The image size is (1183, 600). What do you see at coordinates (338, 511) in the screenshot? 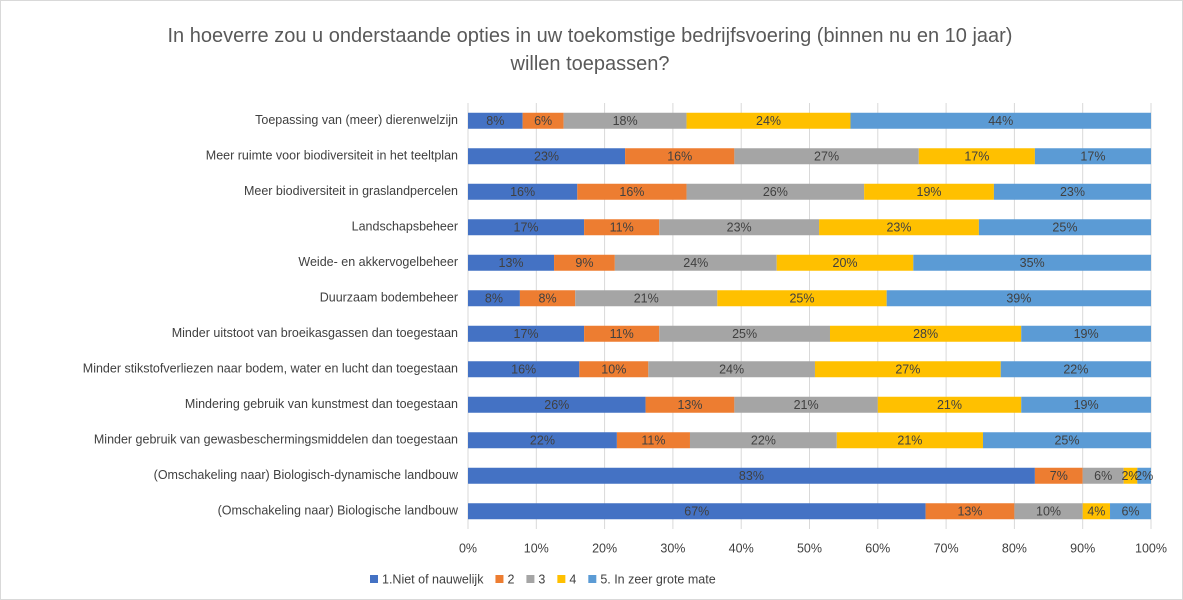
I see `y-tick-label: (Omschakeling naar) Biologische landbouw` at bounding box center [338, 511].